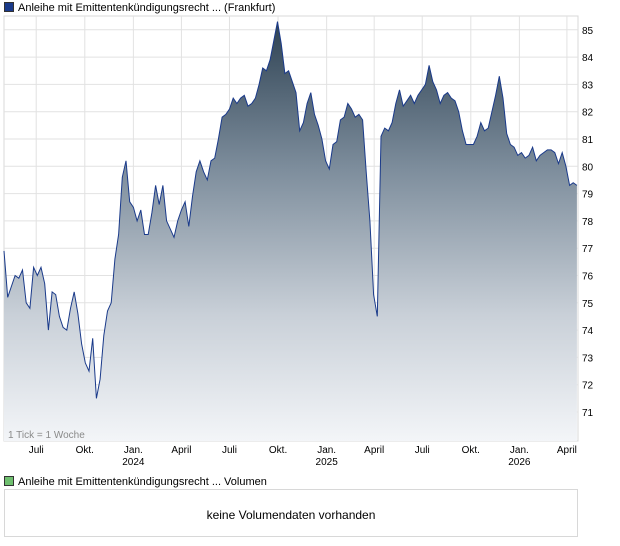 The height and width of the screenshot is (546, 620). What do you see at coordinates (588, 304) in the screenshot?
I see `y-tick-label: 75` at bounding box center [588, 304].